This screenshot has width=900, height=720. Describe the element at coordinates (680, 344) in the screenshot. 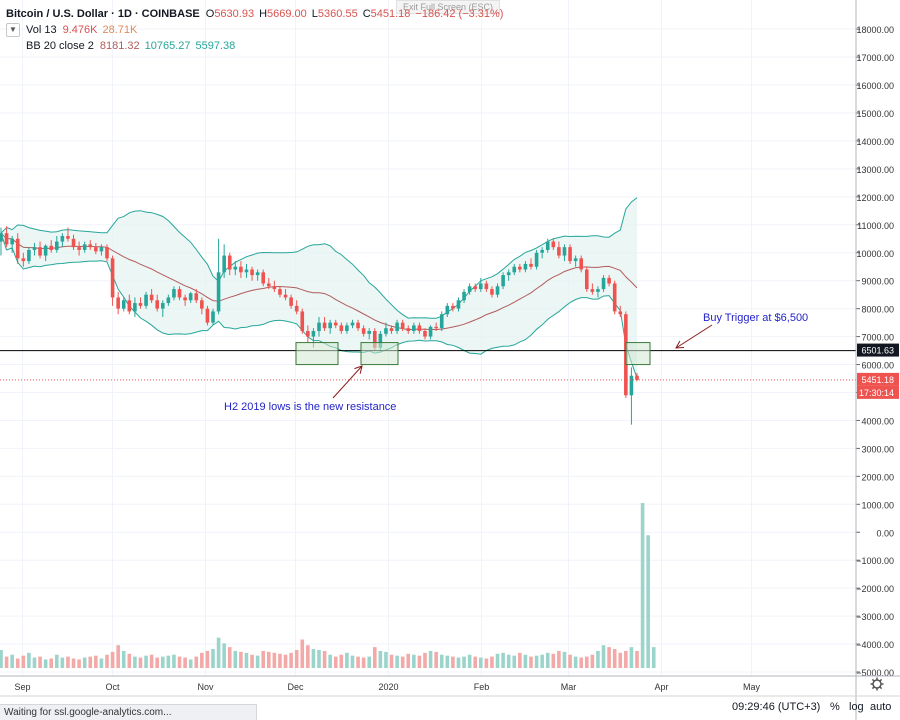

I see `trigger-arrow-head` at that location.